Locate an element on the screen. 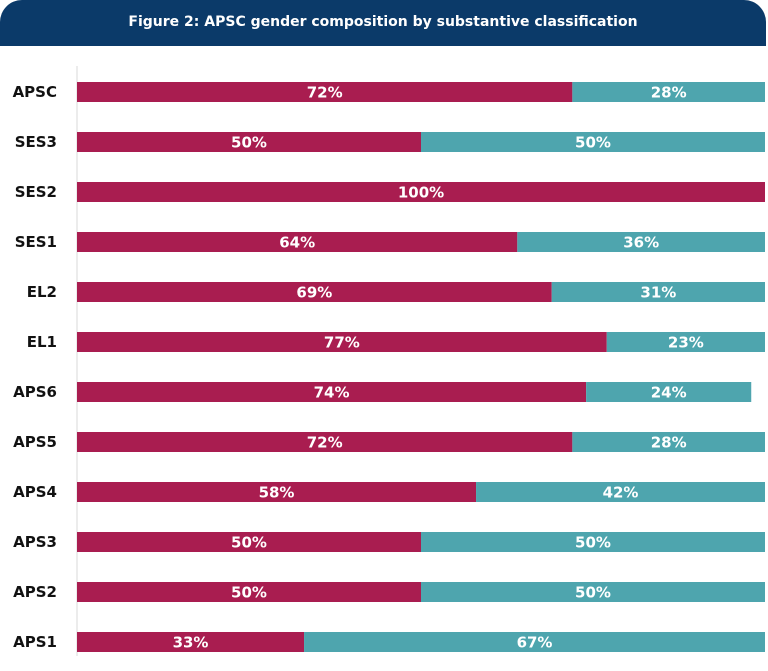  category-label: SES3 is located at coordinates (36, 142).